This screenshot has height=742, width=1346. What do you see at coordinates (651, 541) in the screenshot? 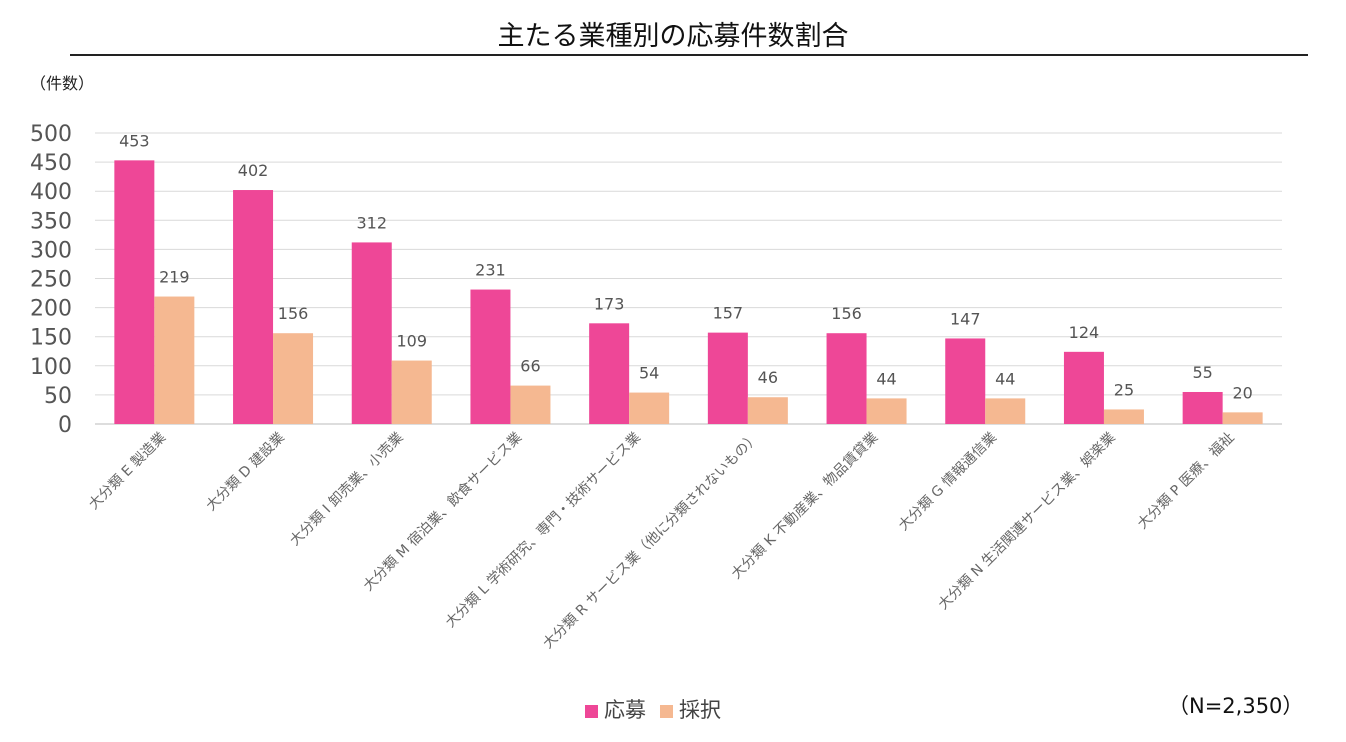
I see `x-tick-label: 大分類 R サービス業（他に分類されないもの）` at bounding box center [651, 541].